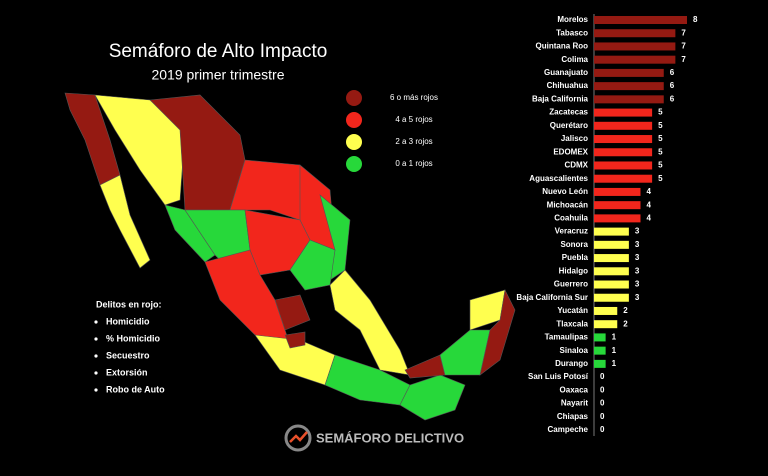 Image resolution: width=768 pixels, height=476 pixels. What do you see at coordinates (572, 32) in the screenshot?
I see `category-label: Tabasco` at bounding box center [572, 32].